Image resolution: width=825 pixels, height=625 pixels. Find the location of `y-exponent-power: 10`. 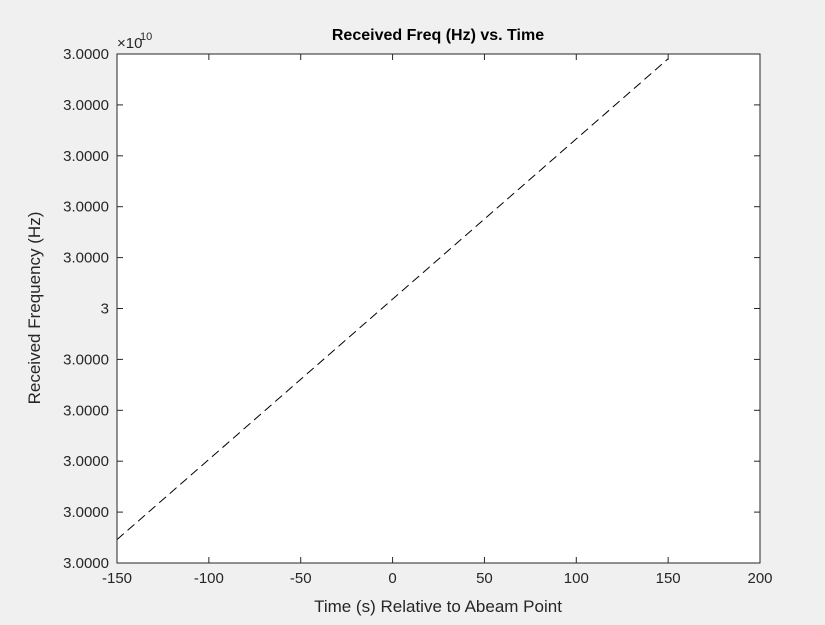

y-exponent-power: 10 is located at coordinates (146, 37).